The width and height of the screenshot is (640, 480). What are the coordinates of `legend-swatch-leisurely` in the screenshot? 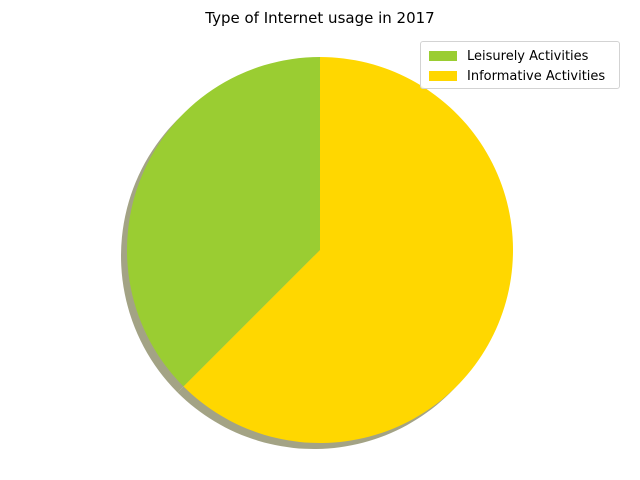 It's located at (443, 56).